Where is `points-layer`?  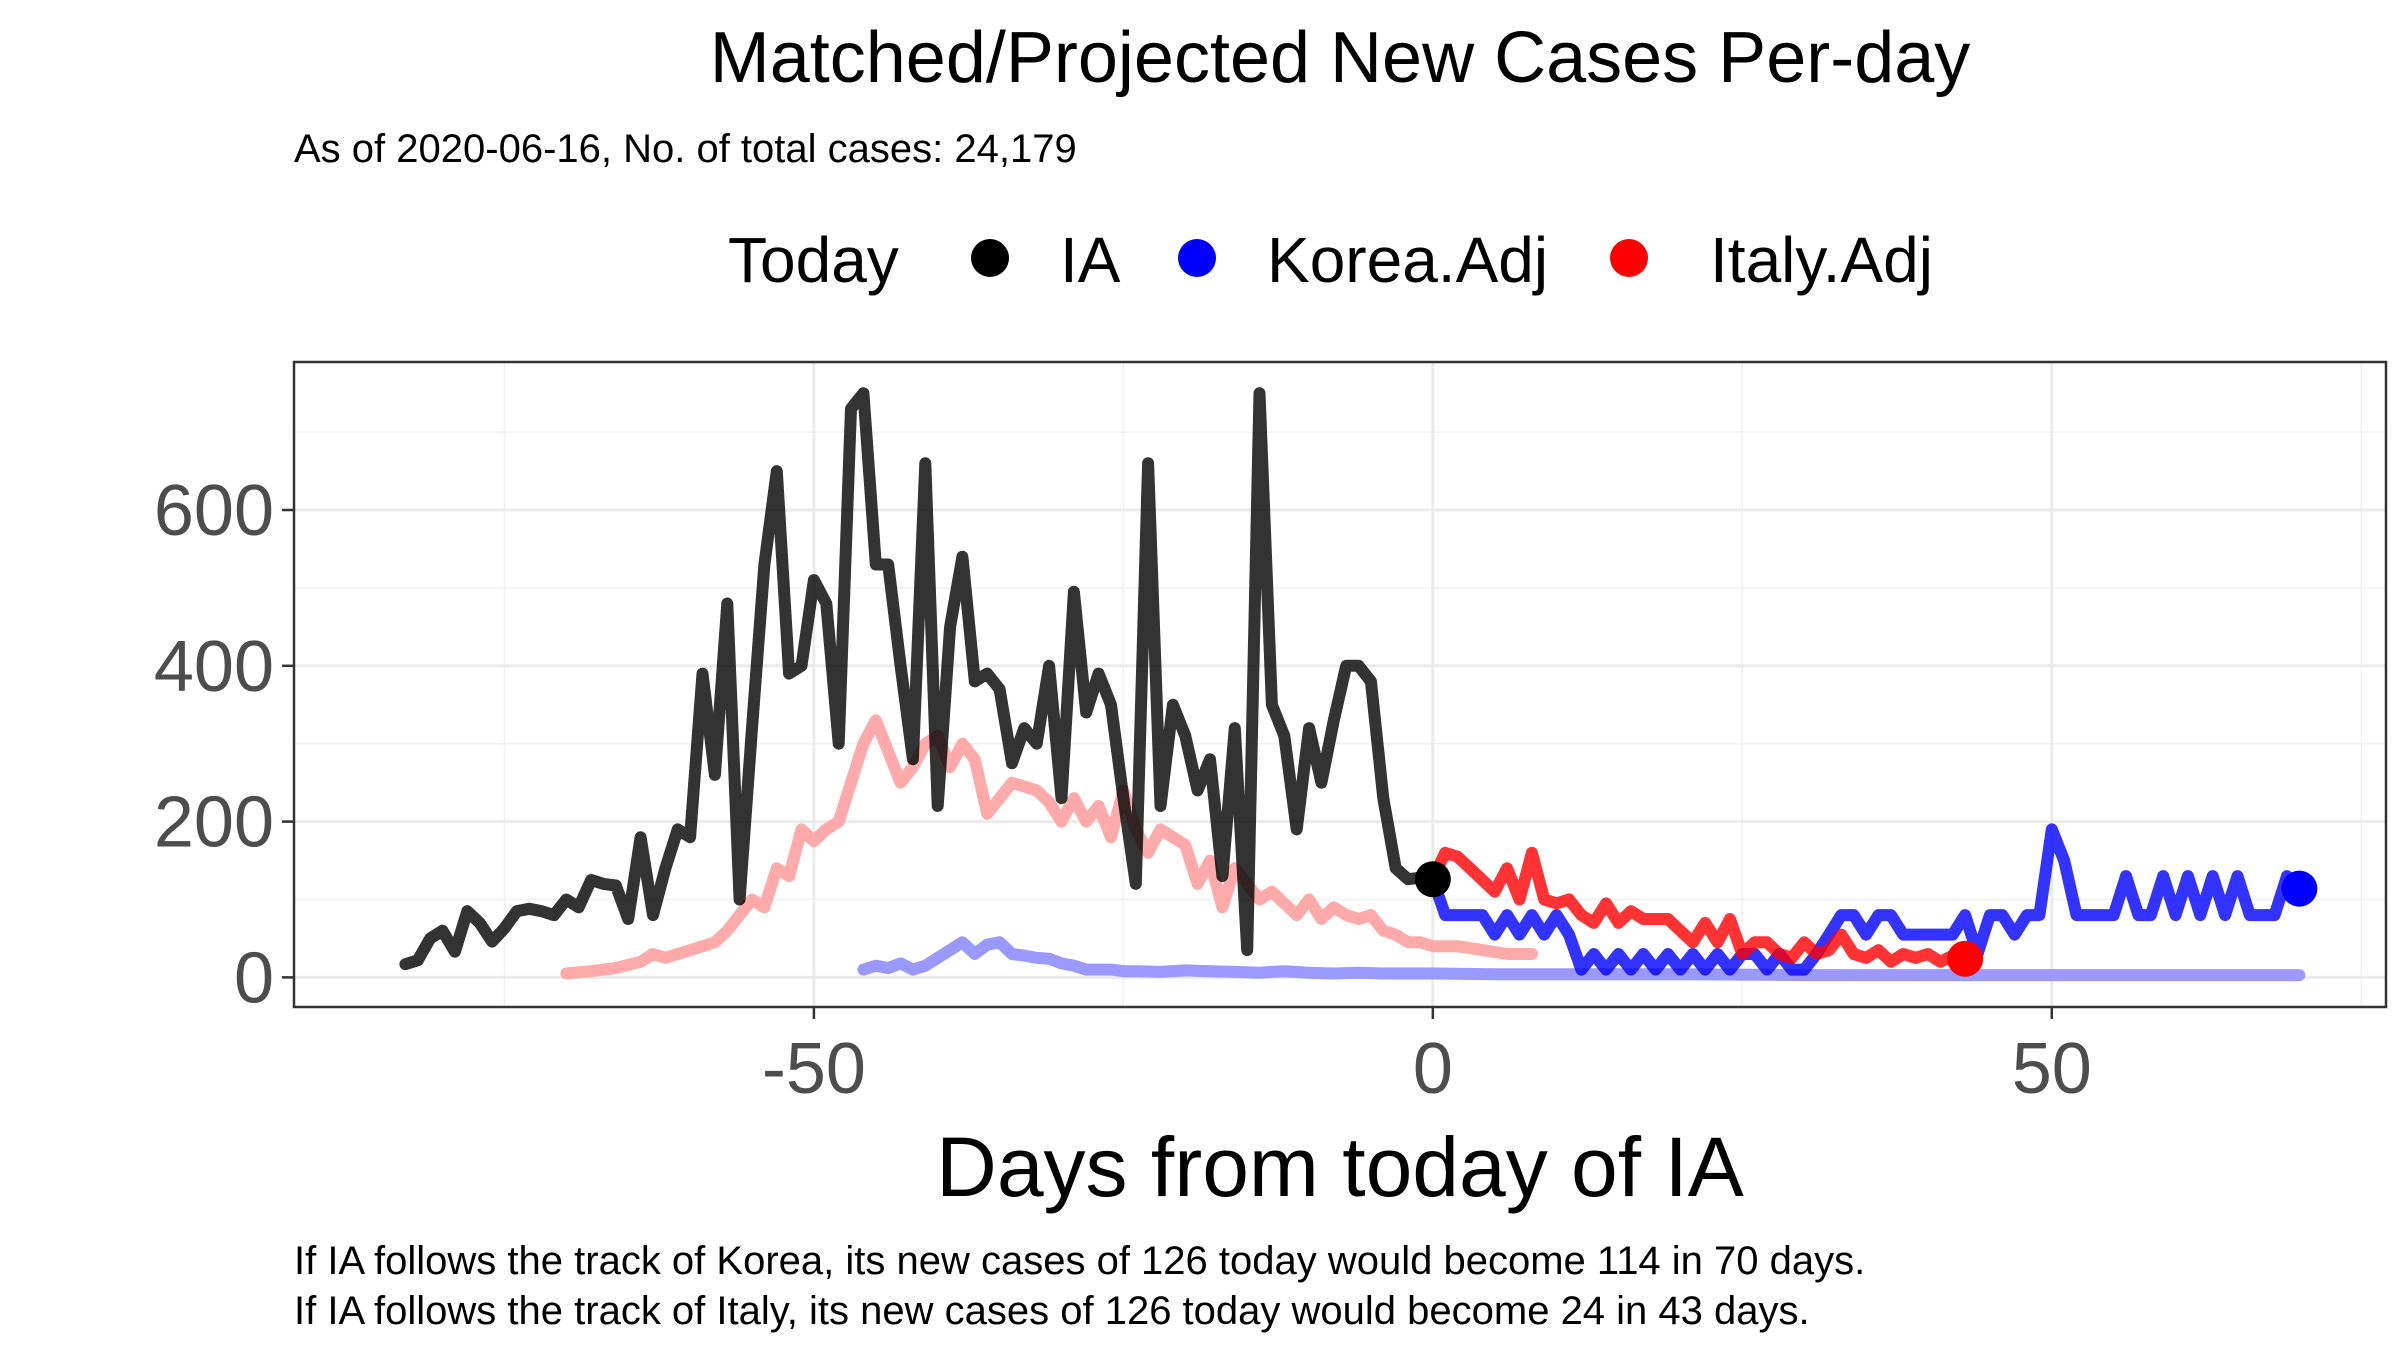
points-layer is located at coordinates (1866, 919).